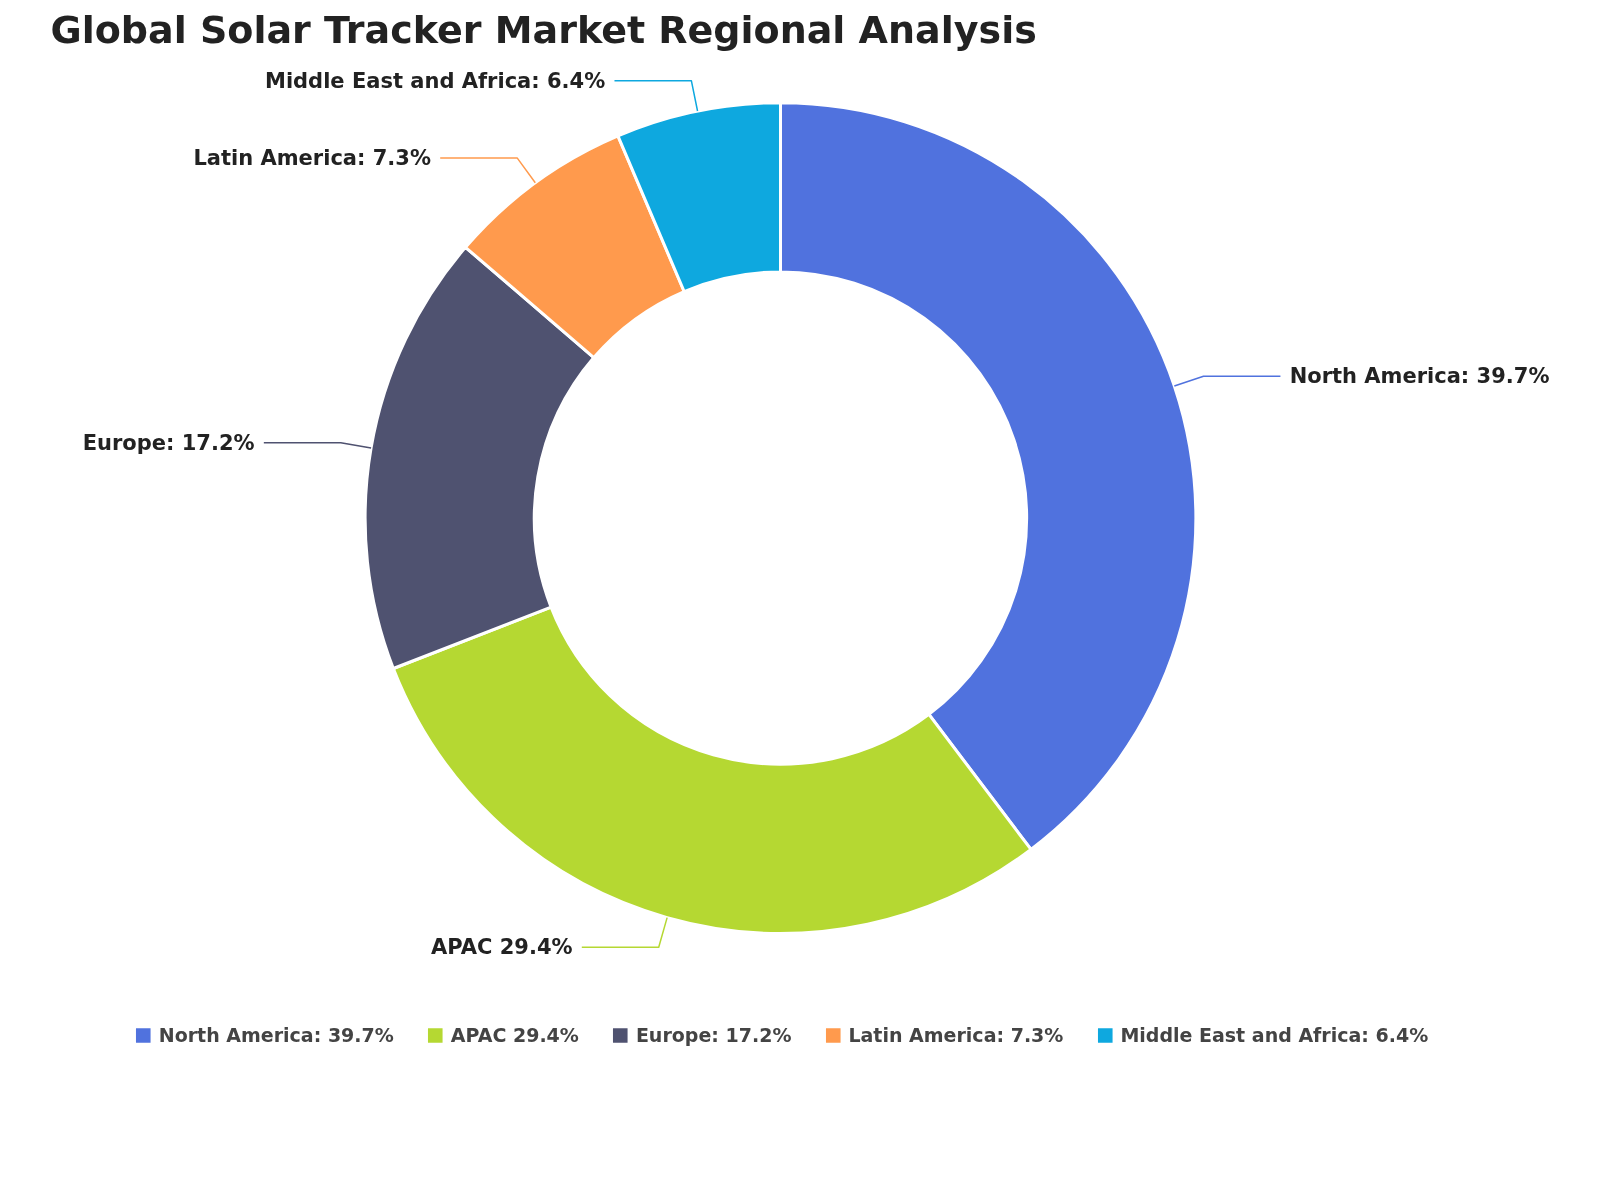 The image size is (1600, 1200). Describe the element at coordinates (435, 80) in the screenshot. I see `slice-label: Middle East and Africa: 6.4%` at that location.